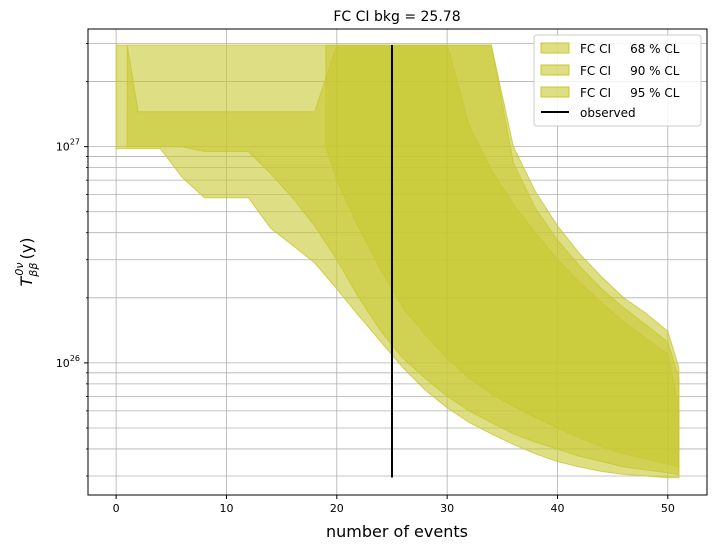 The image size is (717, 550). I want to click on y-axis-label-main: T, so click(26, 280).